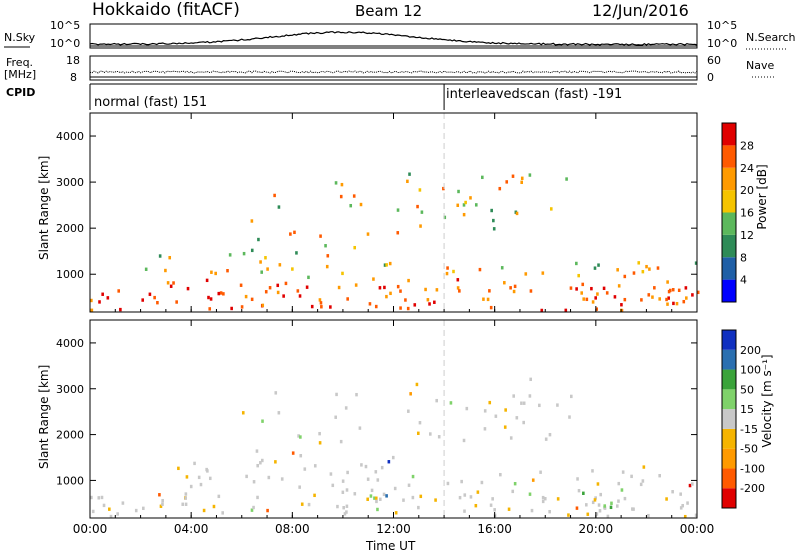 The width and height of the screenshot is (800, 554). What do you see at coordinates (747, 190) in the screenshot?
I see `colorbar-tick-label: 20` at bounding box center [747, 190].